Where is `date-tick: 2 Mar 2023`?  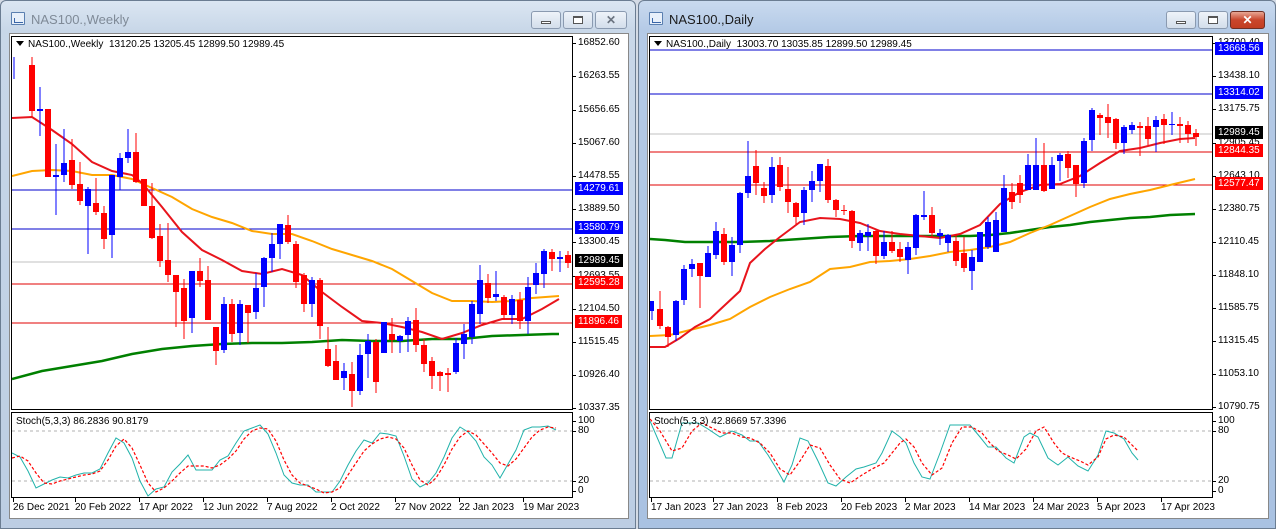
date-tick: 2 Mar 2023 is located at coordinates (930, 505).